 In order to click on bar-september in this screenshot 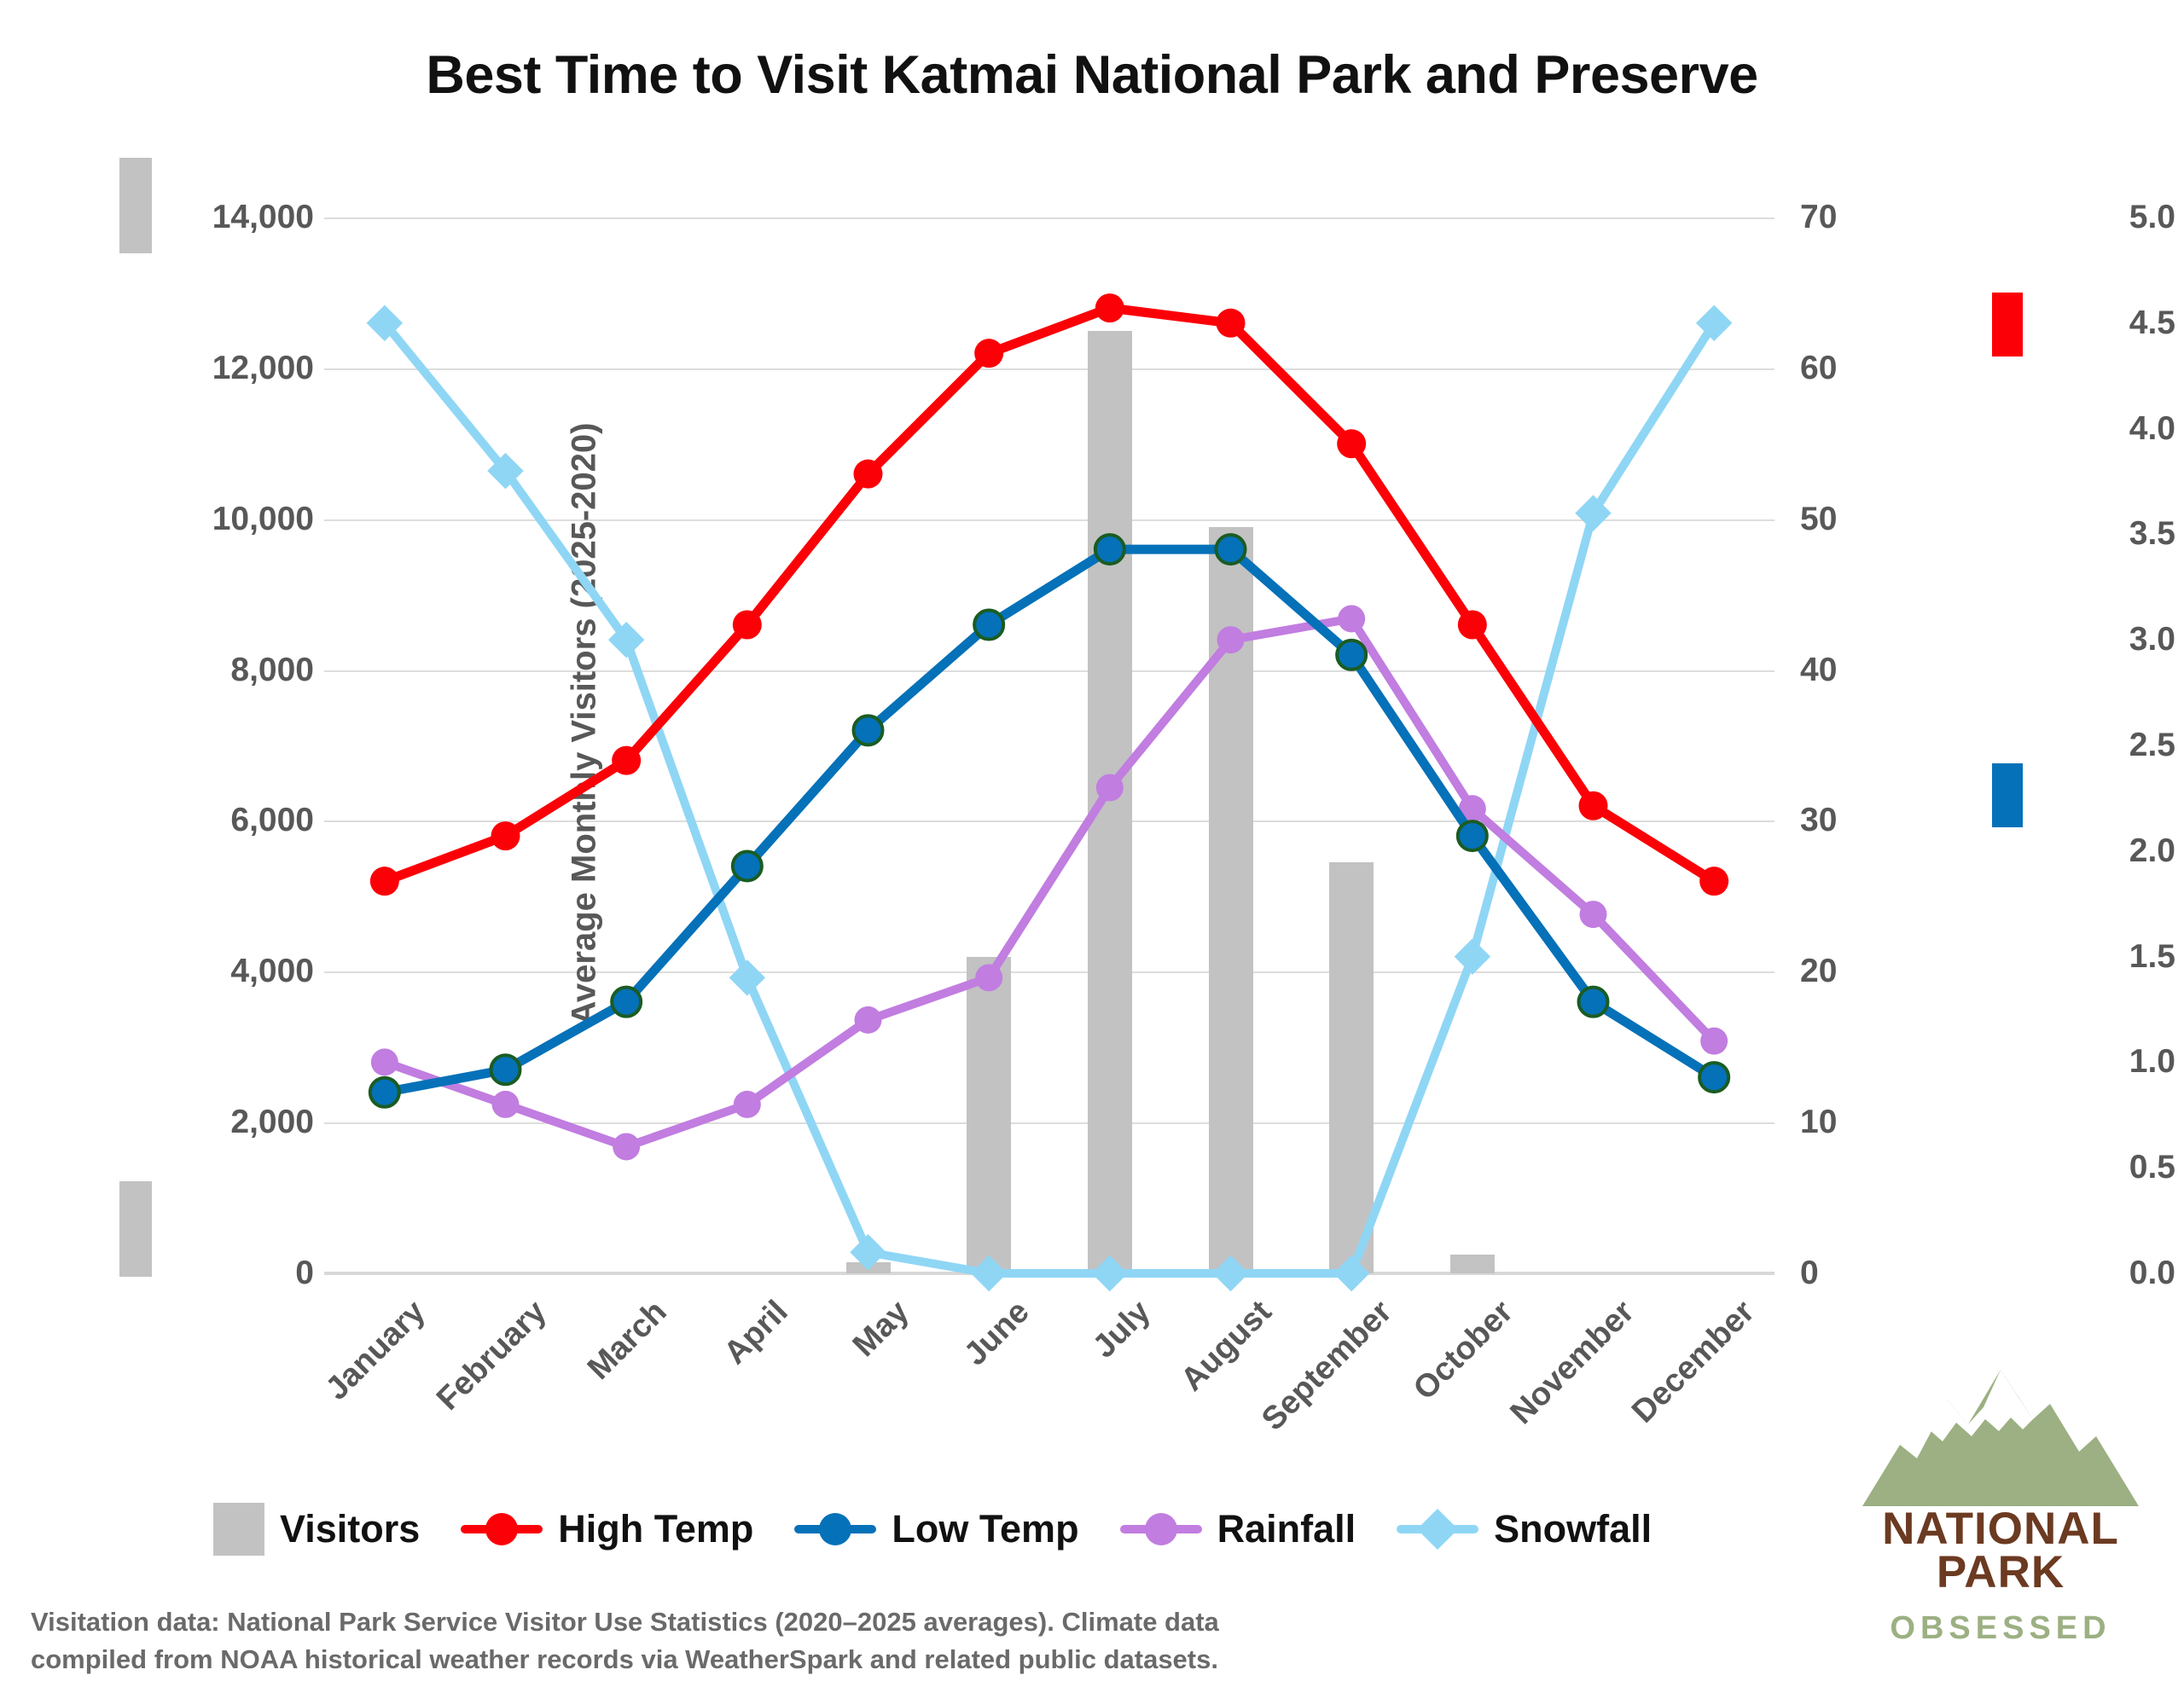, I will do `click(1352, 1067)`.